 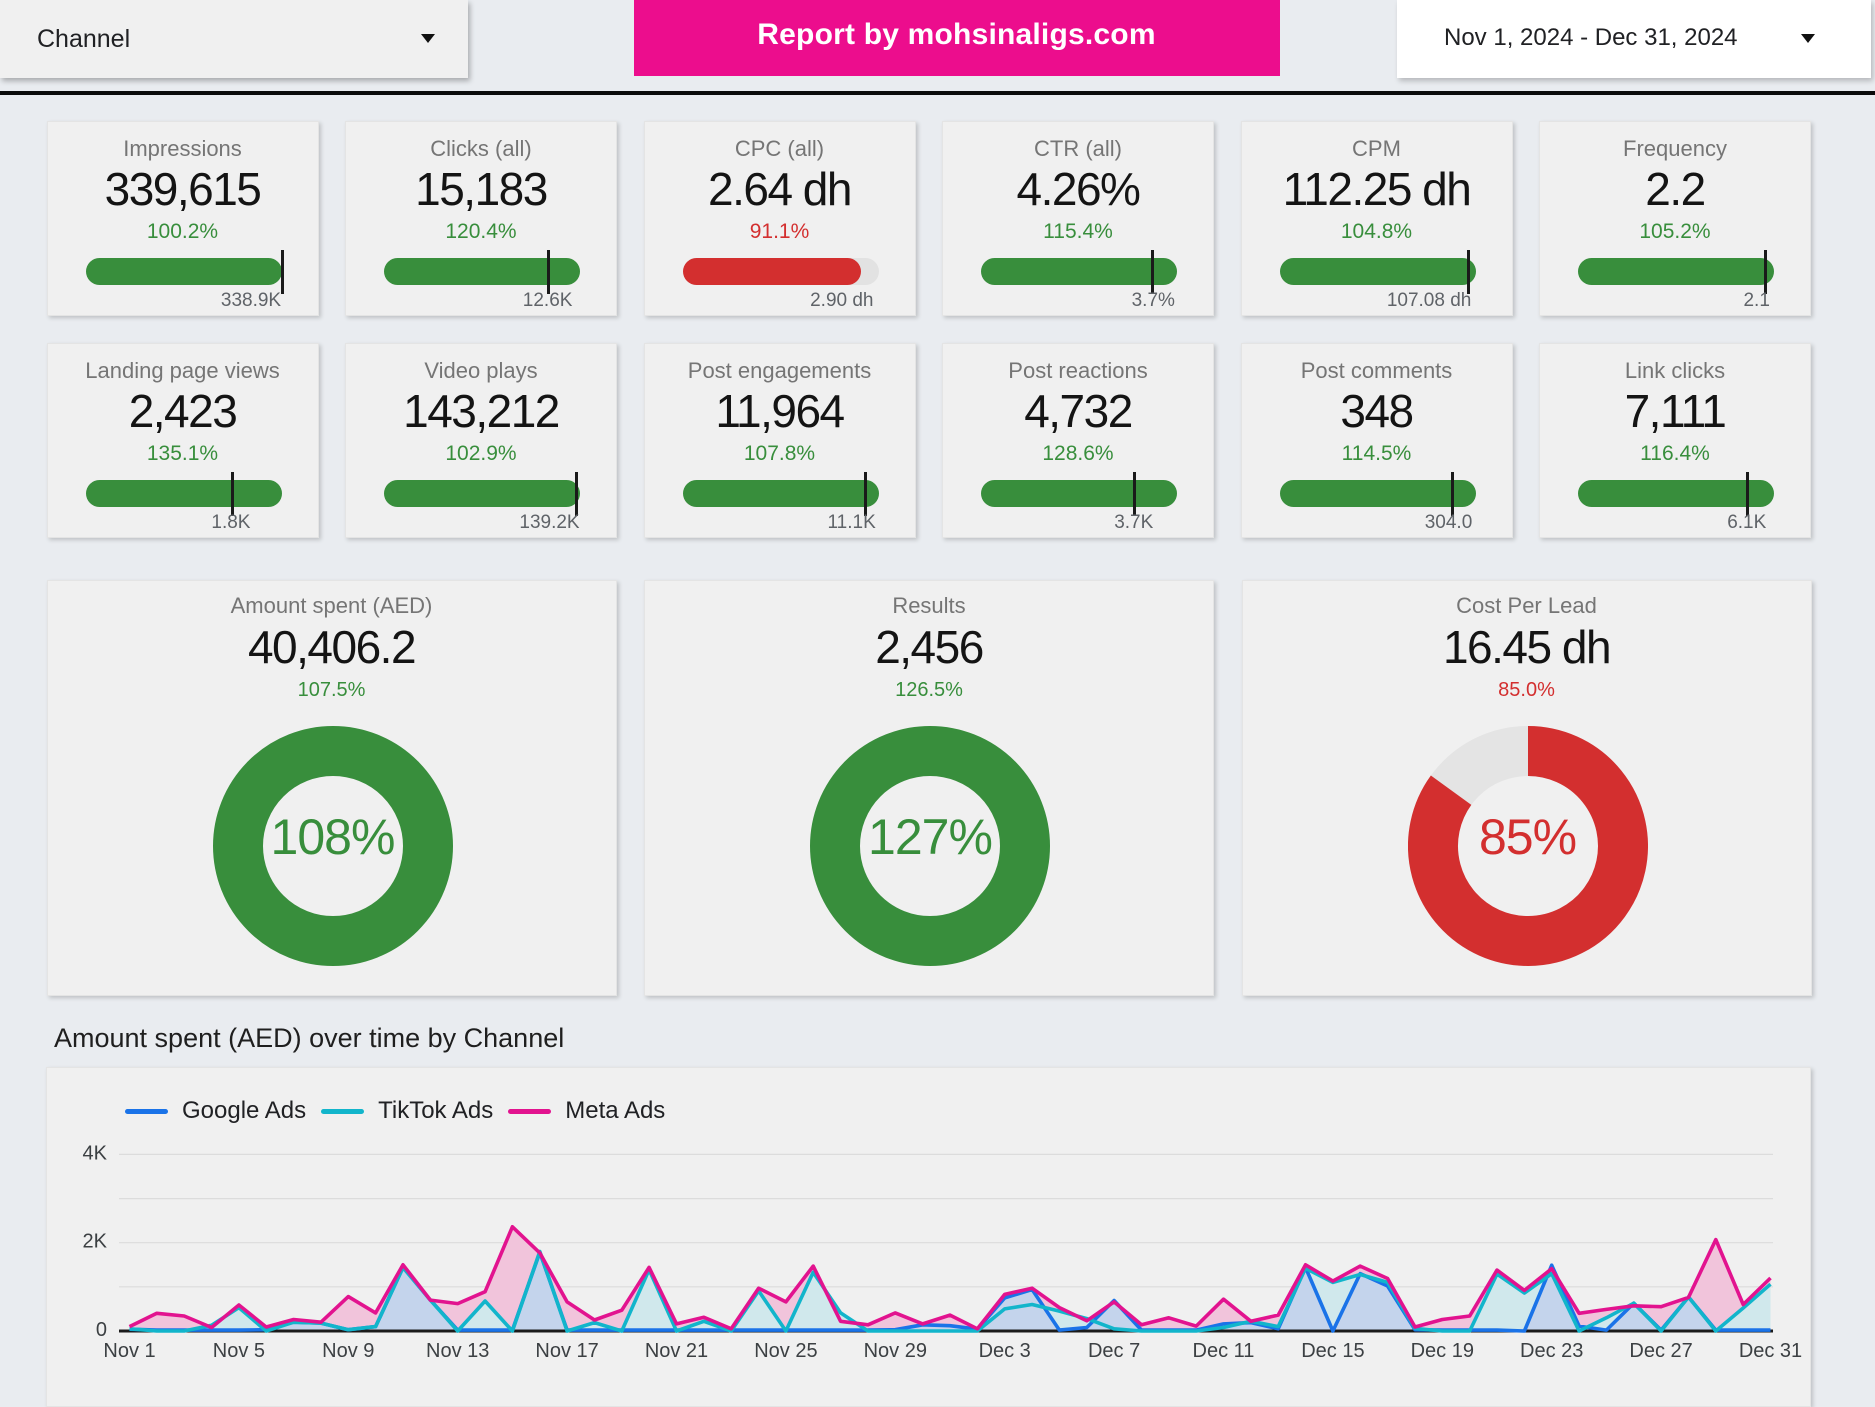 I want to click on svg-text: Nov 9, so click(x=348, y=1351).